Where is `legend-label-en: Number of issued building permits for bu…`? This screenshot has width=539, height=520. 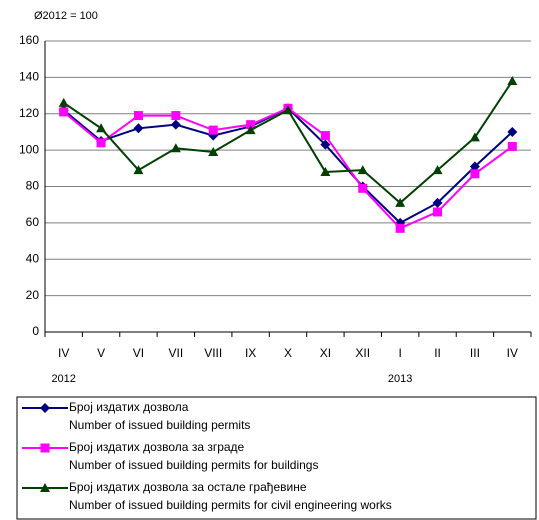 legend-label-en: Number of issued building permits for bu… is located at coordinates (193, 465).